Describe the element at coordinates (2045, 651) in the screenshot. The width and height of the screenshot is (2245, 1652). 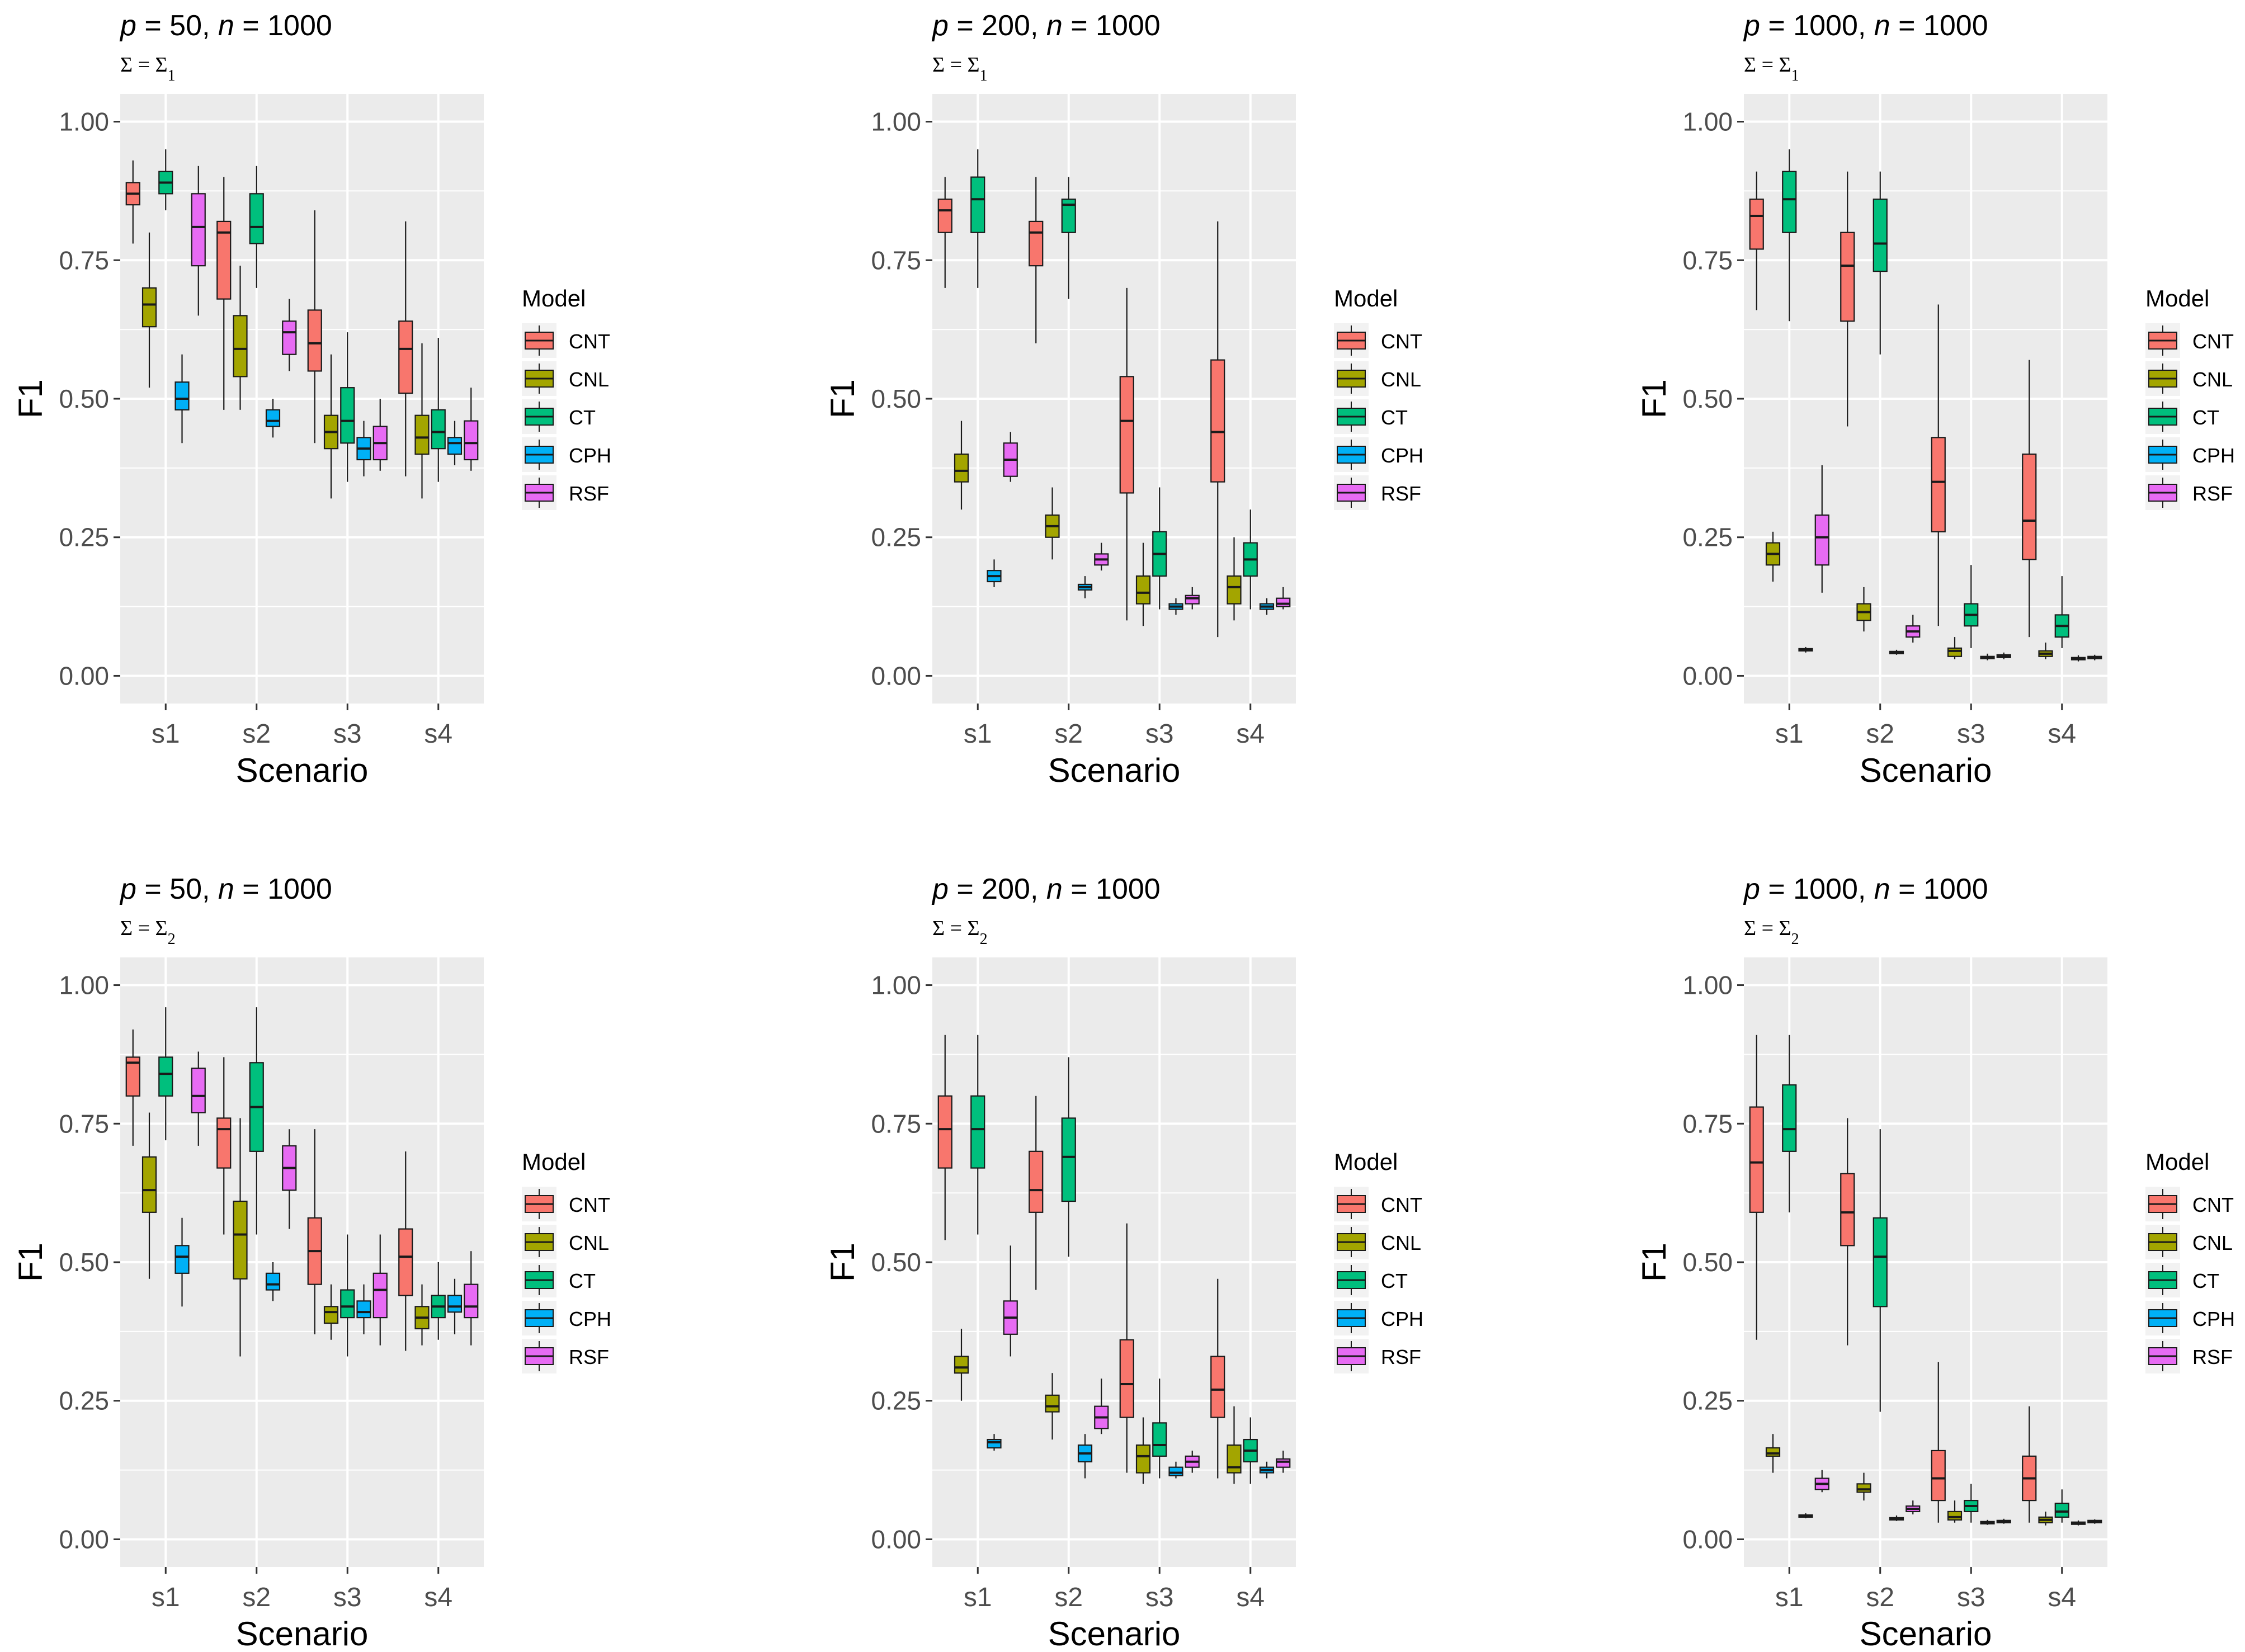
I see `box-CNL-s4` at that location.